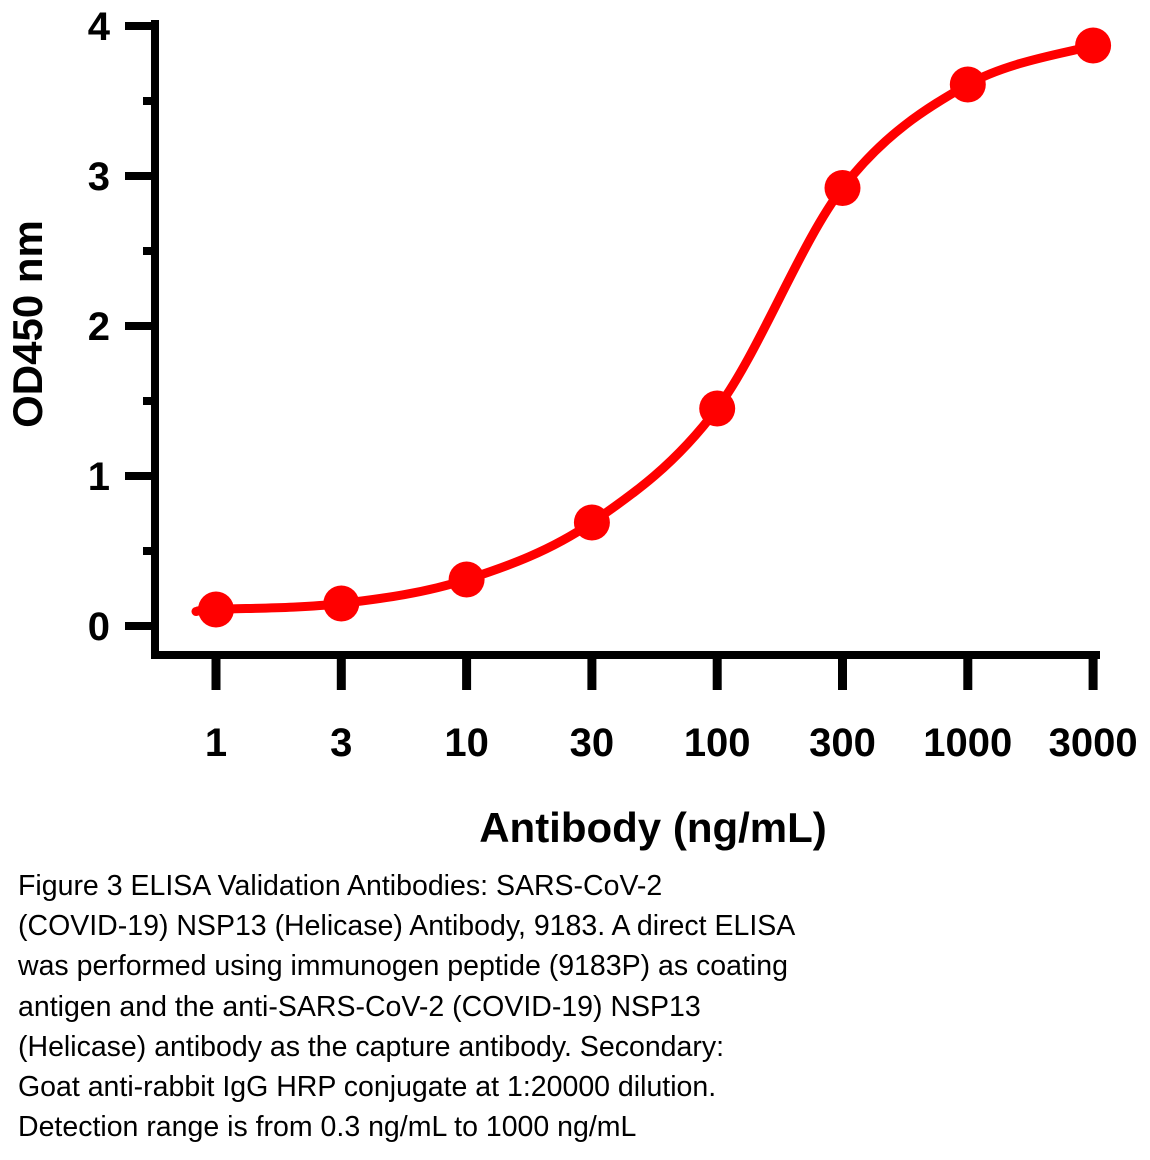 The image size is (1150, 1160). I want to click on y-tick-label: 1, so click(99, 477).